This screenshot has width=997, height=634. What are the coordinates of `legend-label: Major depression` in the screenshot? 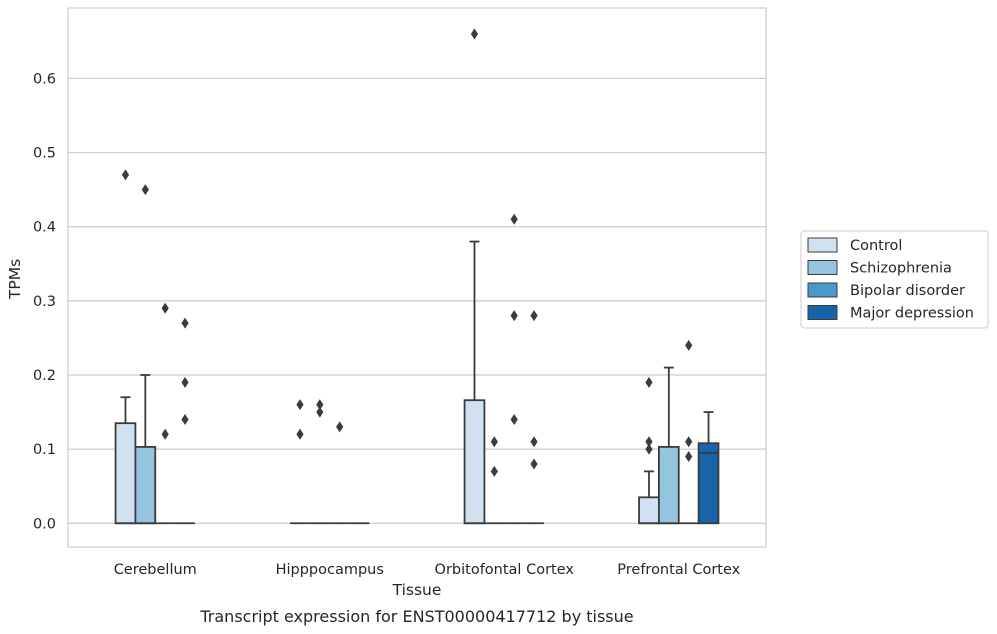 It's located at (912, 314).